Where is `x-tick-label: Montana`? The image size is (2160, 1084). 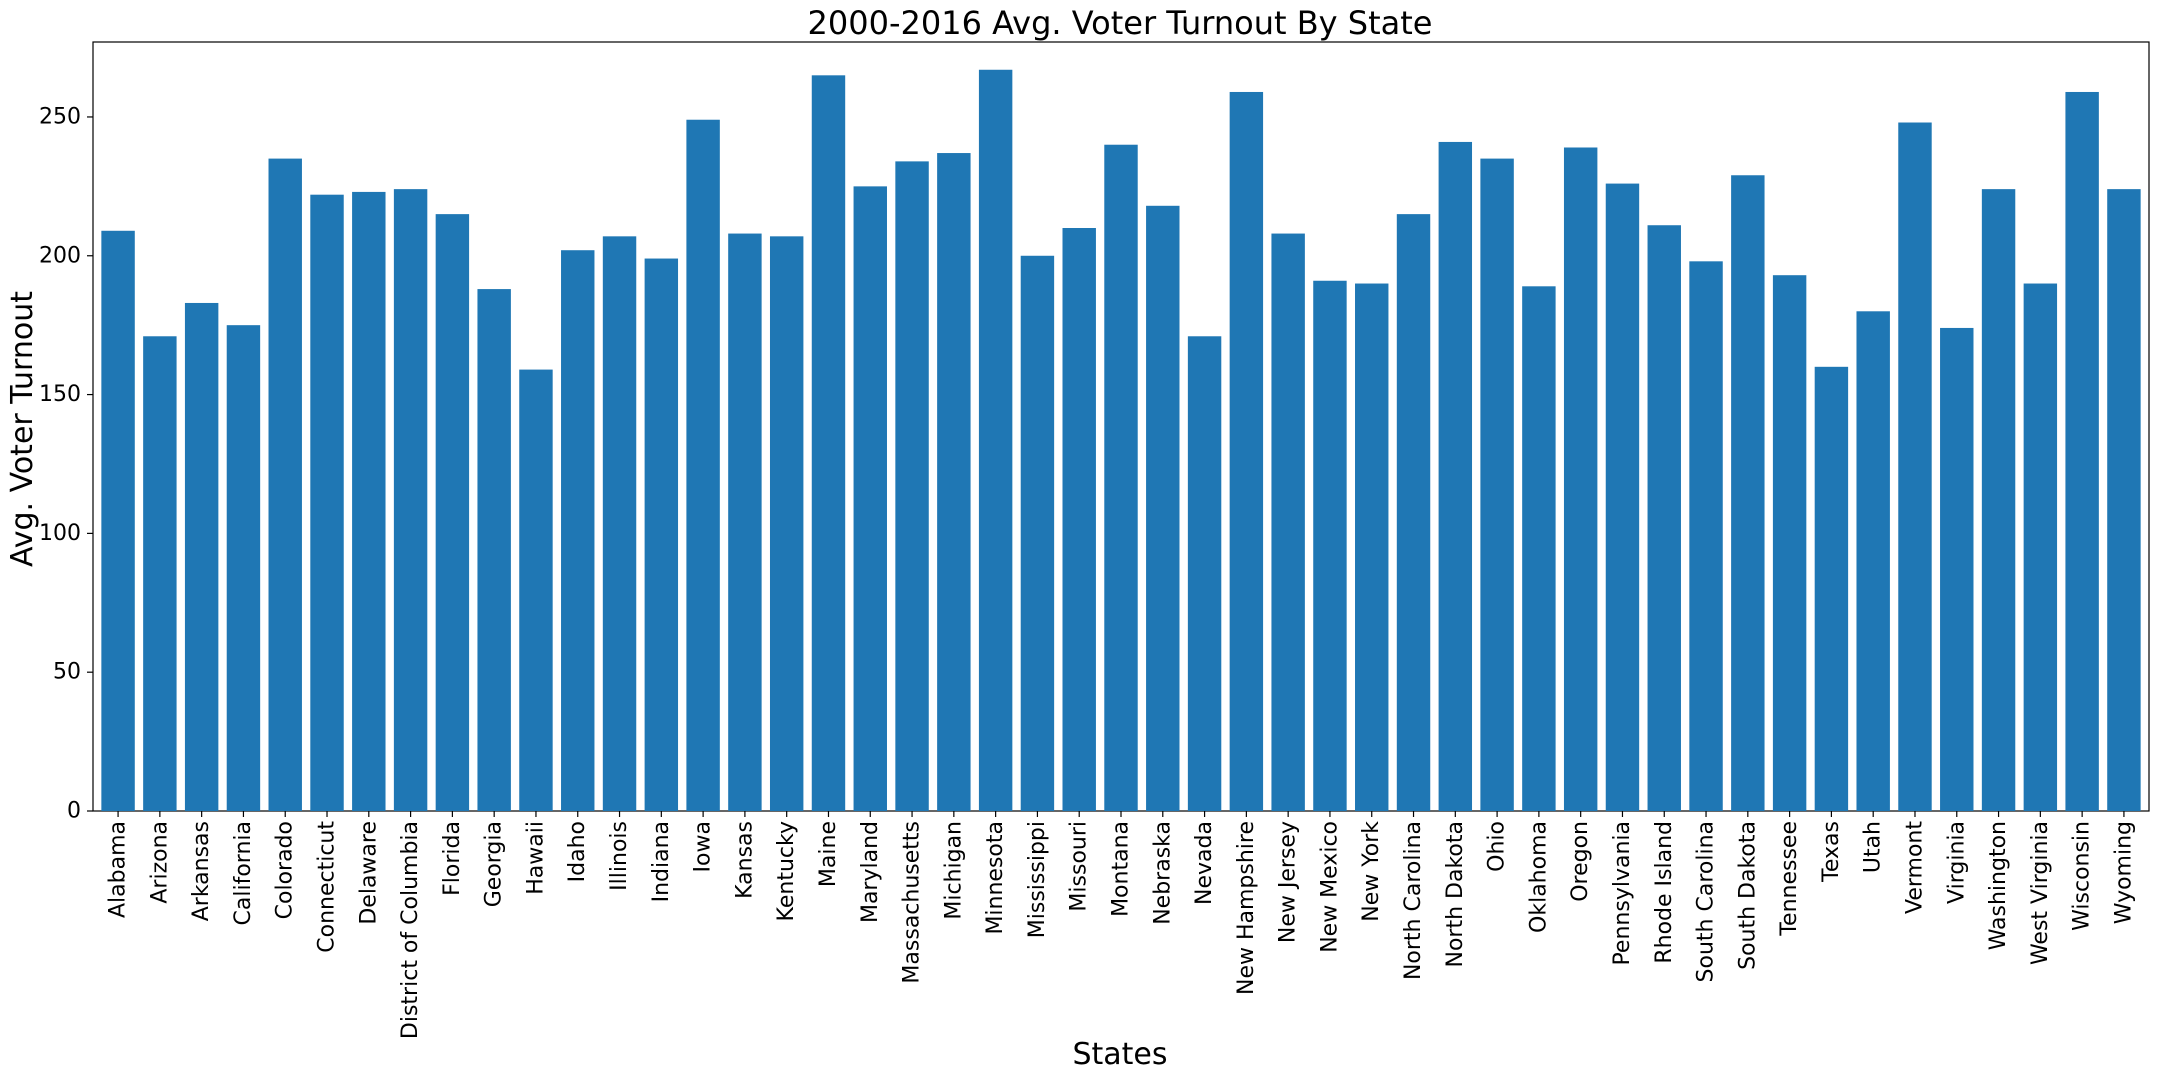
x-tick-label: Montana is located at coordinates (1121, 869).